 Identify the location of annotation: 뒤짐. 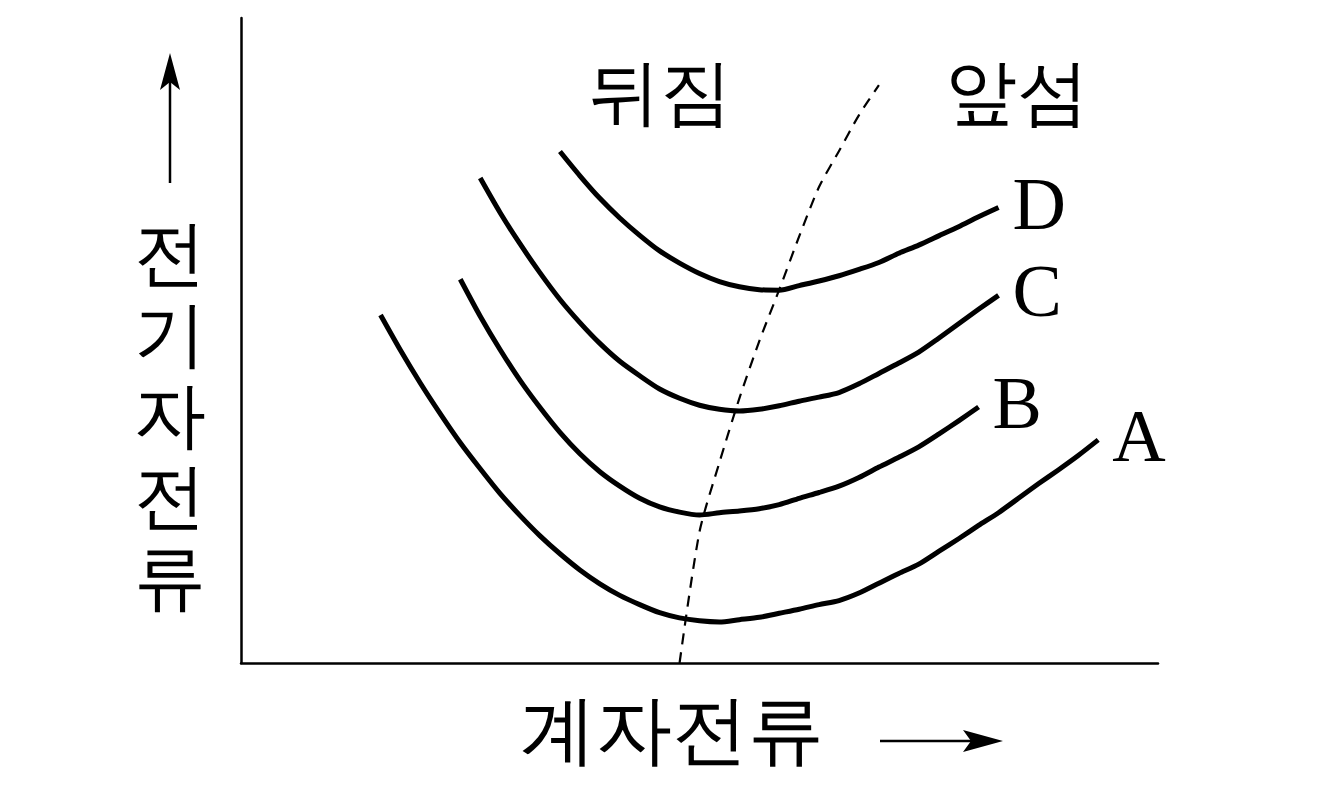
(660, 92).